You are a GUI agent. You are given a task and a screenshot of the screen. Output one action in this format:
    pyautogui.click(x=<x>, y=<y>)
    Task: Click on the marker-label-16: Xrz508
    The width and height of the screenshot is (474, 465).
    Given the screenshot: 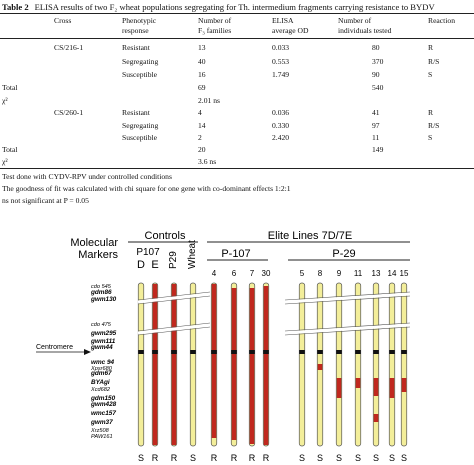 What is the action you would take?
    pyautogui.click(x=100, y=431)
    